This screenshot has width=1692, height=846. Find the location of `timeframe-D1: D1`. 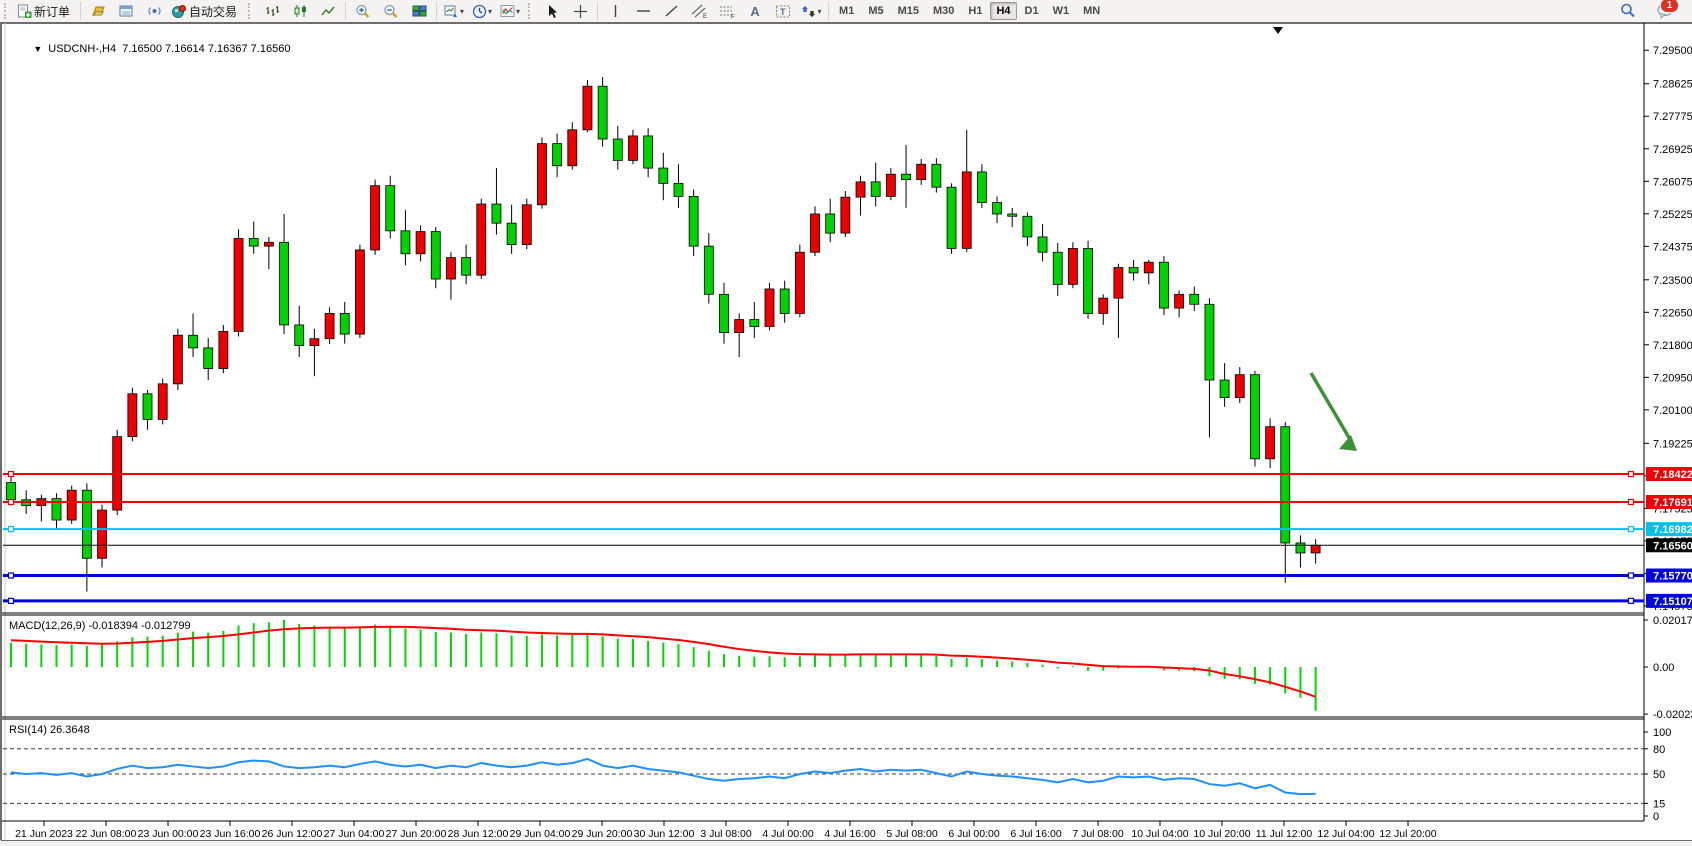

timeframe-D1: D1 is located at coordinates (1031, 11).